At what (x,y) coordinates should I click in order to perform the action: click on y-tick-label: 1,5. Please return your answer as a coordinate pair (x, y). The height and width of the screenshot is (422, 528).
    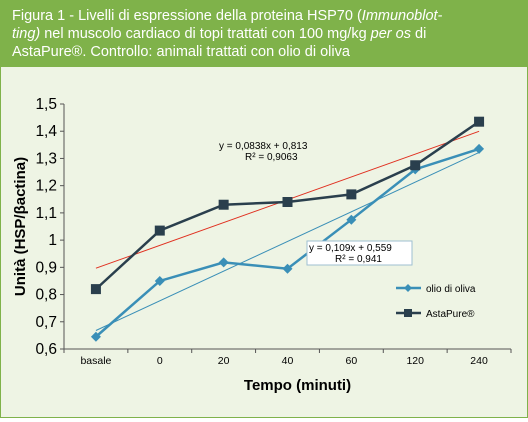
    Looking at the image, I should click on (46, 104).